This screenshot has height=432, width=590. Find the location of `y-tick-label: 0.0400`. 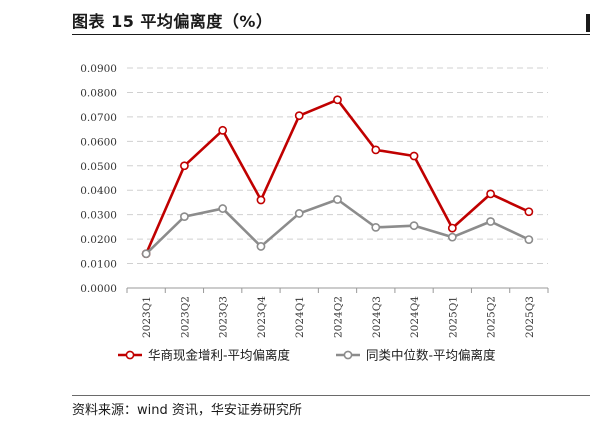

y-tick-label: 0.0400 is located at coordinates (98, 191).